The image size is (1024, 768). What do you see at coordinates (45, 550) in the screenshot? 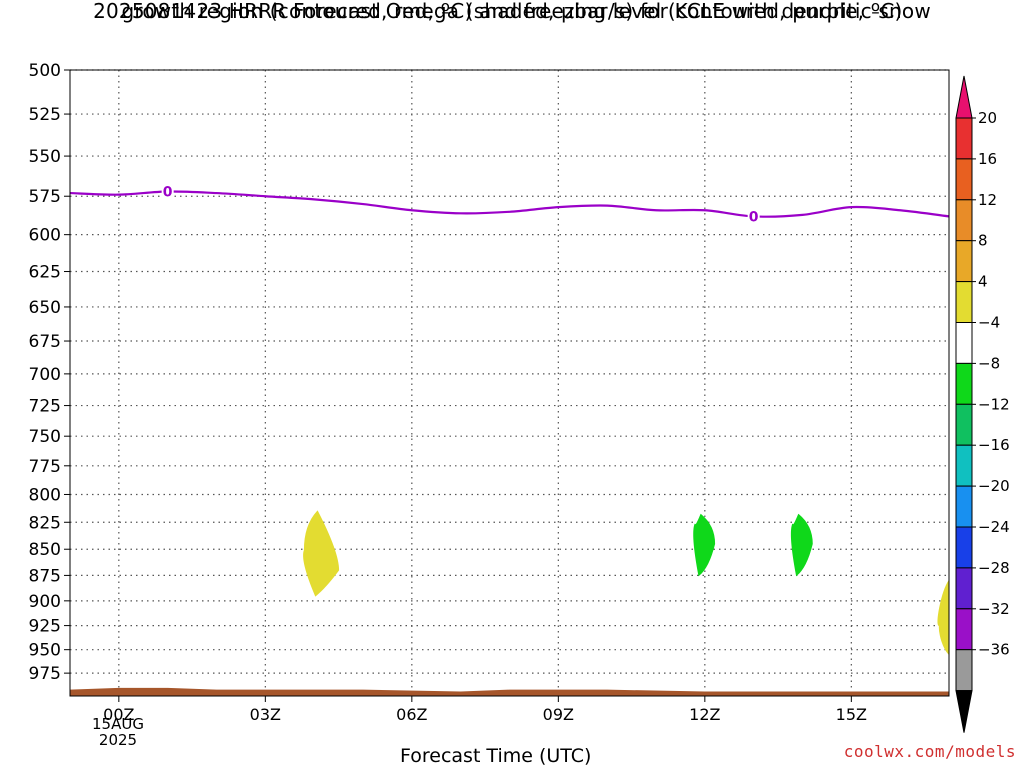
I see `y-tick-label: 850` at bounding box center [45, 550].